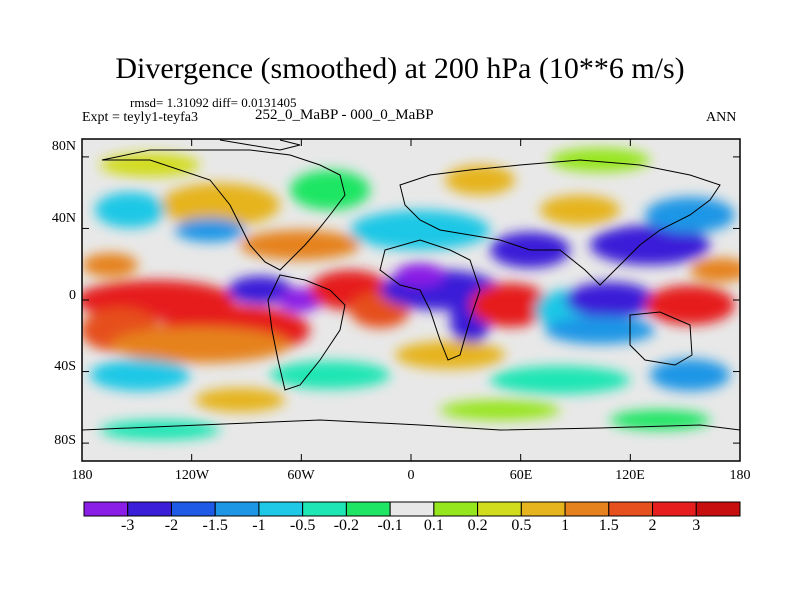 The height and width of the screenshot is (600, 800). Describe the element at coordinates (630, 475) in the screenshot. I see `x-tick-label: 120E` at that location.